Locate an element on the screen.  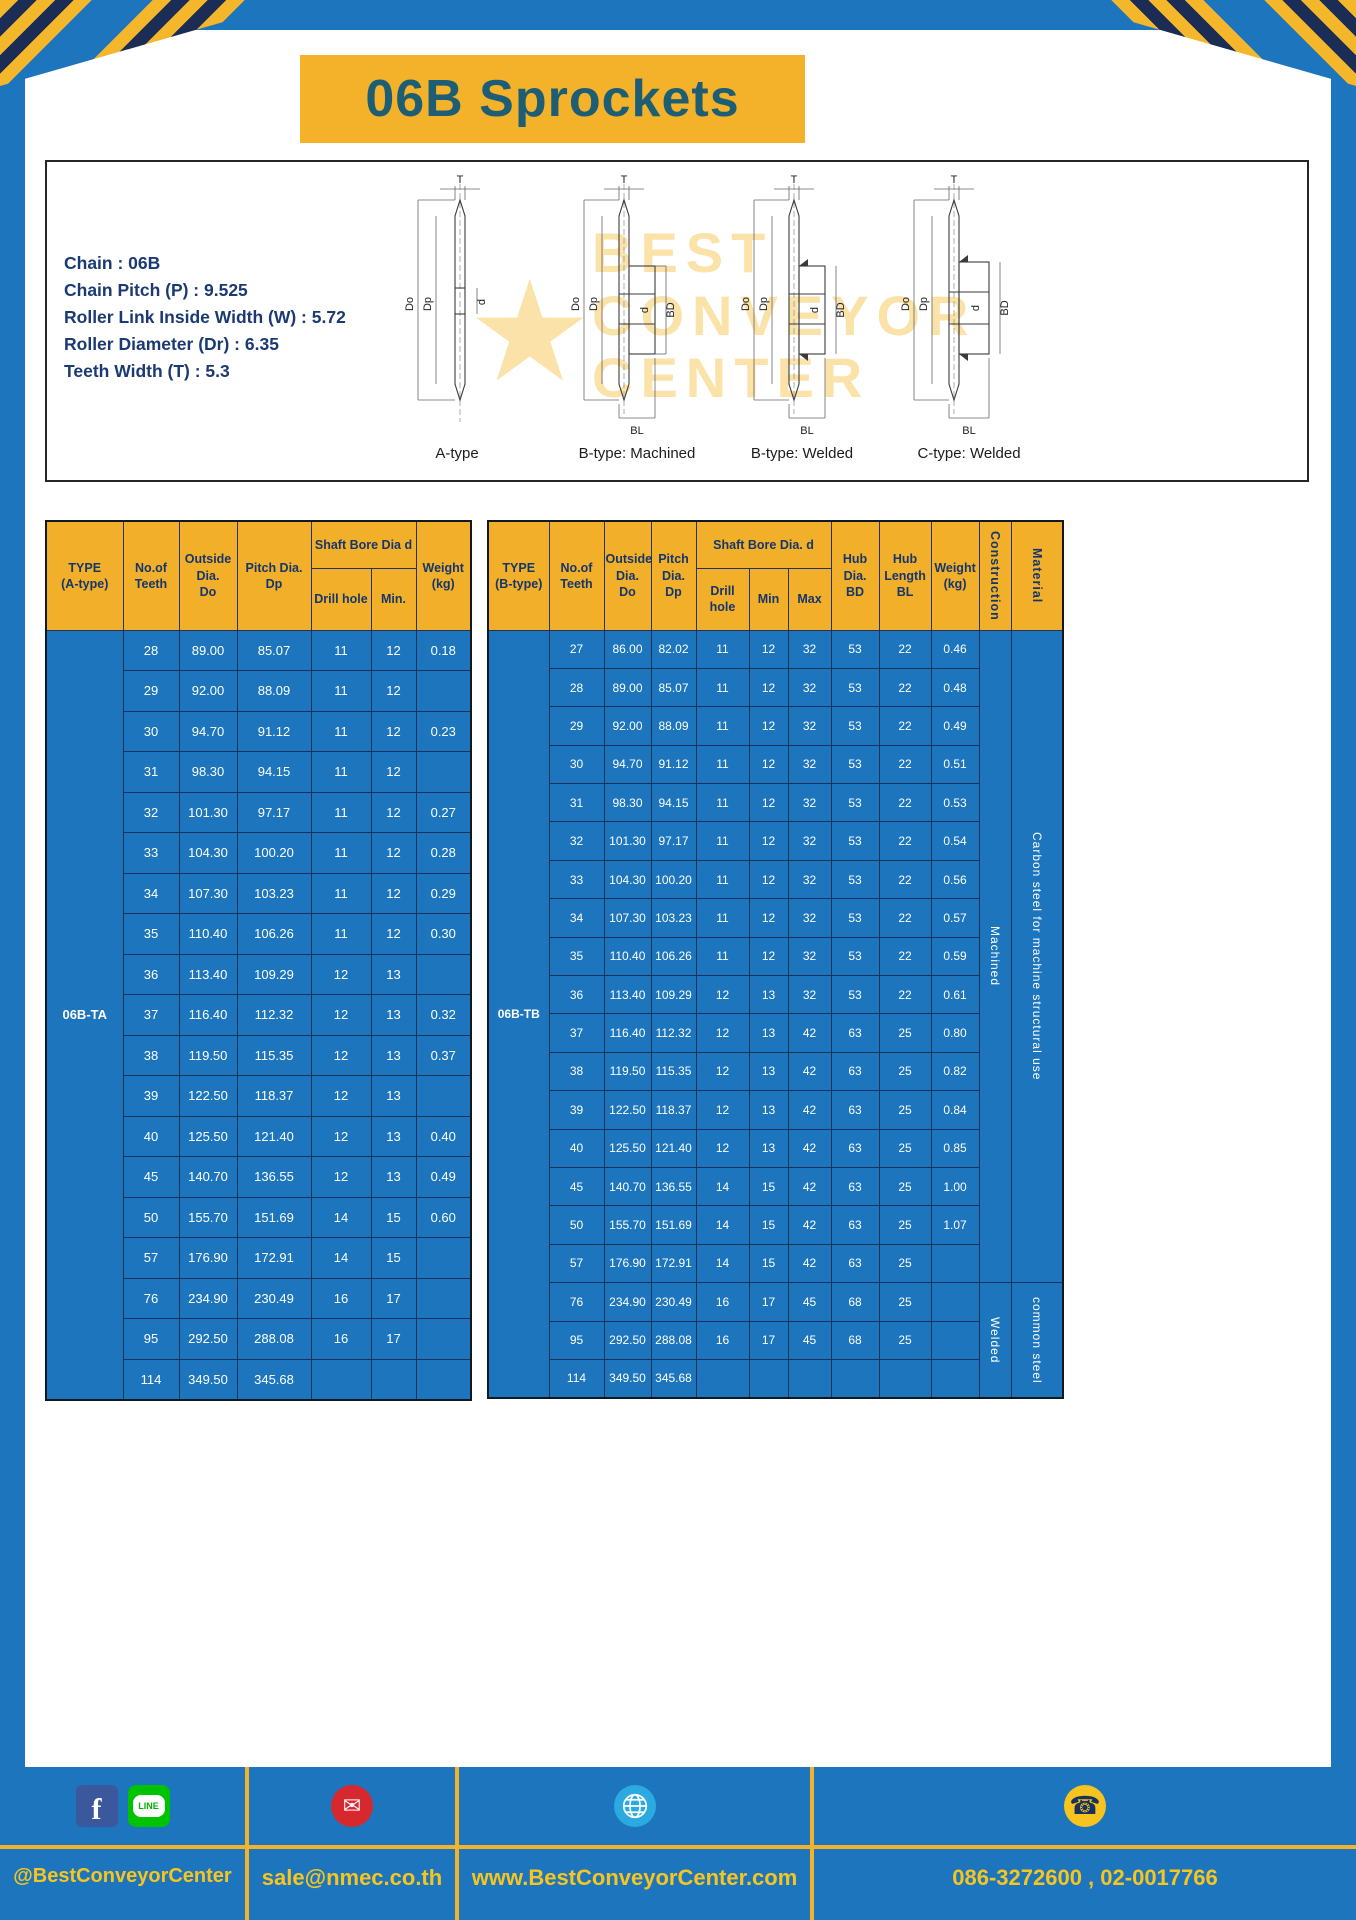
email-icon: ✉ is located at coordinates (352, 1806).